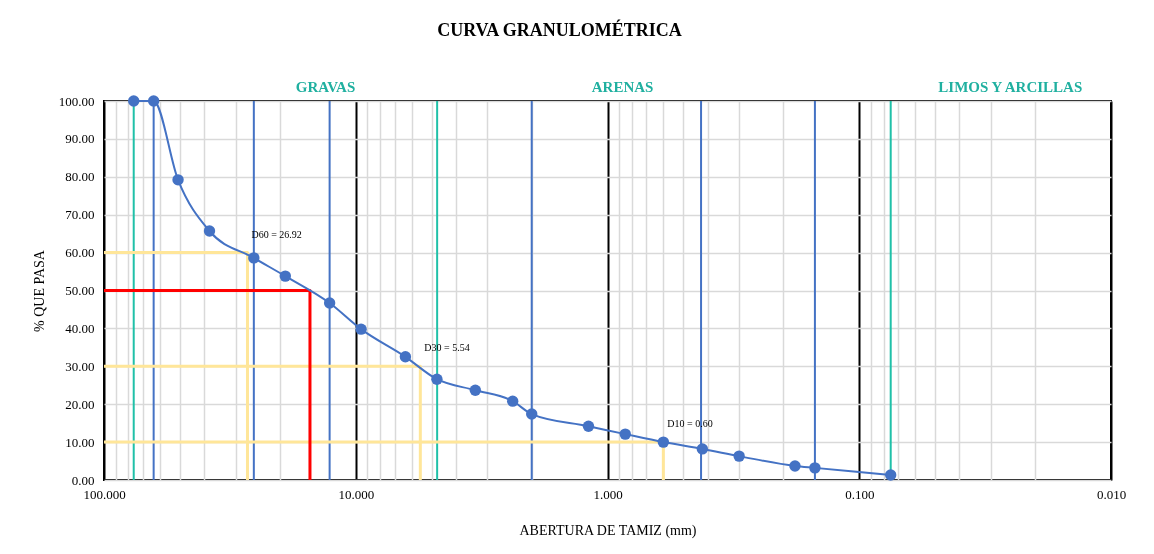 The image size is (1154, 554). What do you see at coordinates (860, 494) in the screenshot?
I see `x-tick-label: 0.100` at bounding box center [860, 494].